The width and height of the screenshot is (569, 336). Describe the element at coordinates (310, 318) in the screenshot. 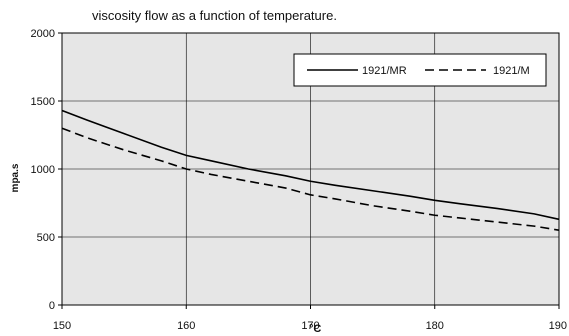

I see `x-axis-ticks: 150 160 170 180 190` at that location.